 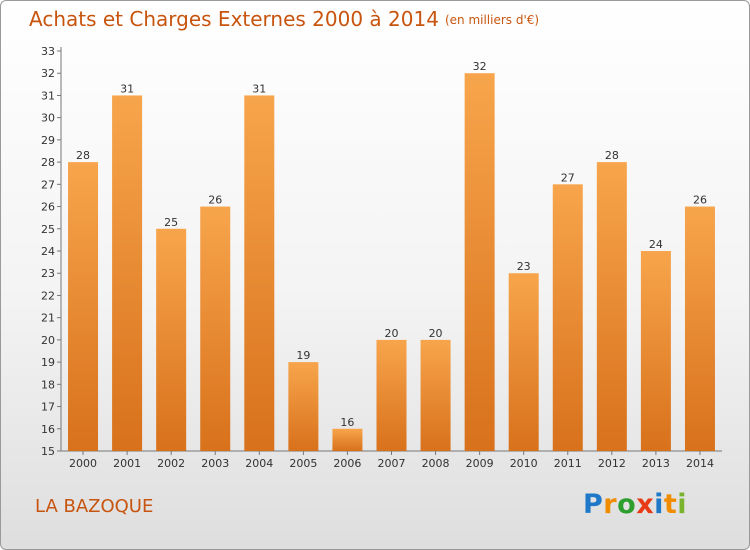 I want to click on x-tick-label: 2007, so click(x=392, y=463).